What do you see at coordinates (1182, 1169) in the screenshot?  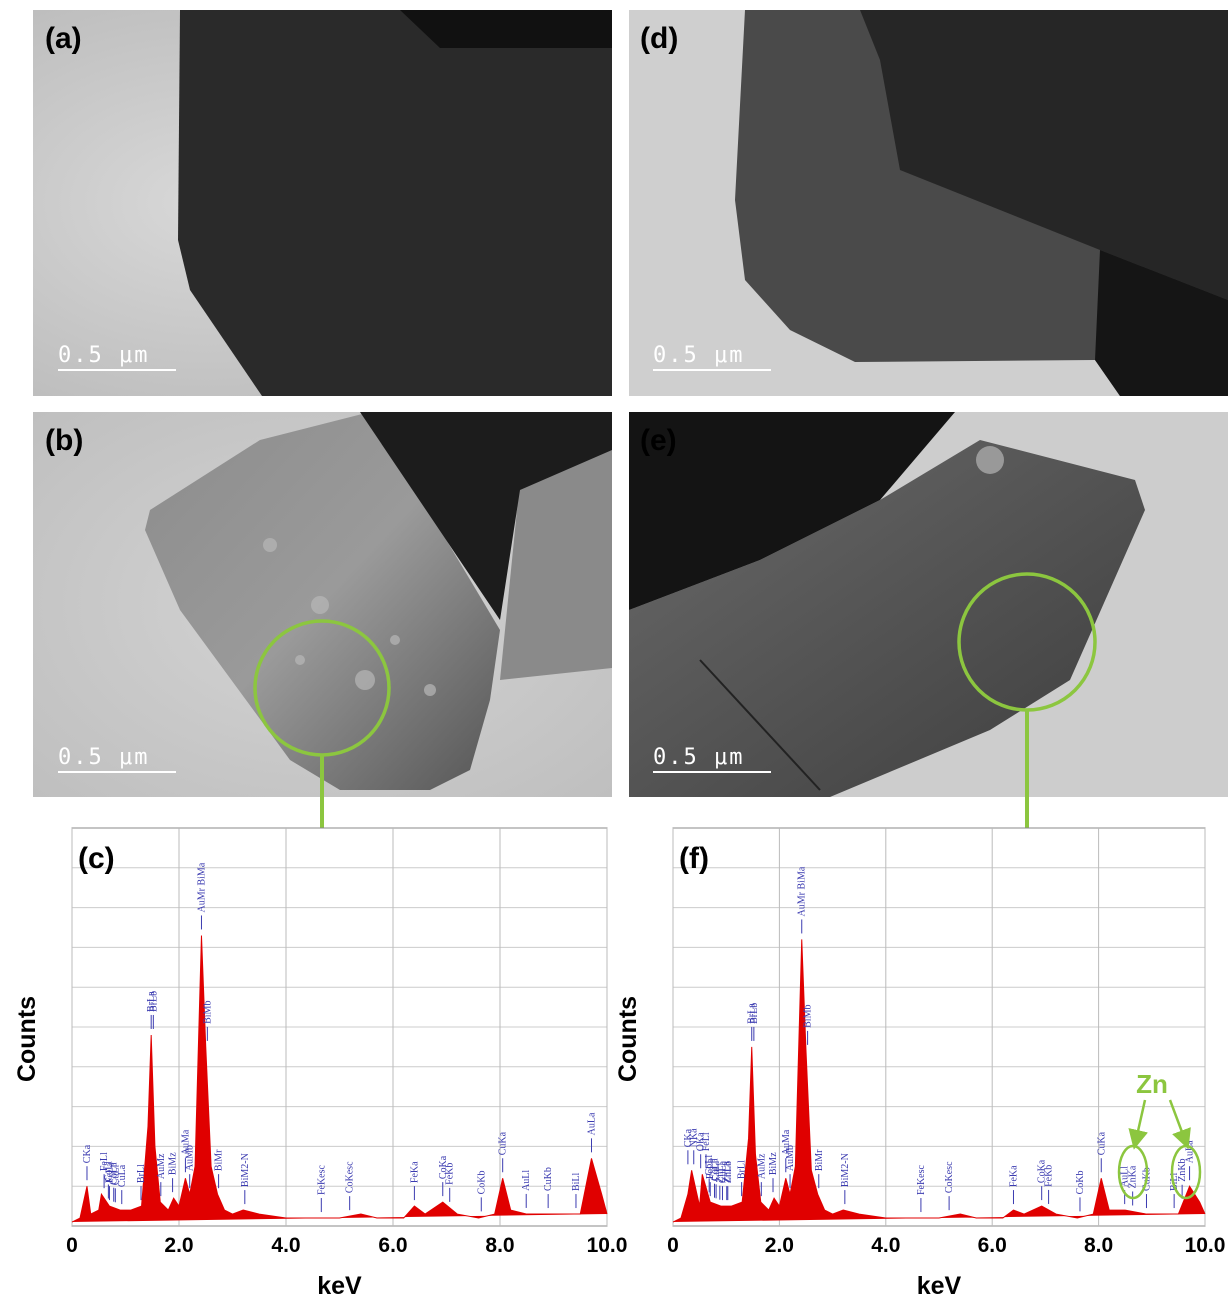 I see `peak-label: ZnKb` at bounding box center [1182, 1169].